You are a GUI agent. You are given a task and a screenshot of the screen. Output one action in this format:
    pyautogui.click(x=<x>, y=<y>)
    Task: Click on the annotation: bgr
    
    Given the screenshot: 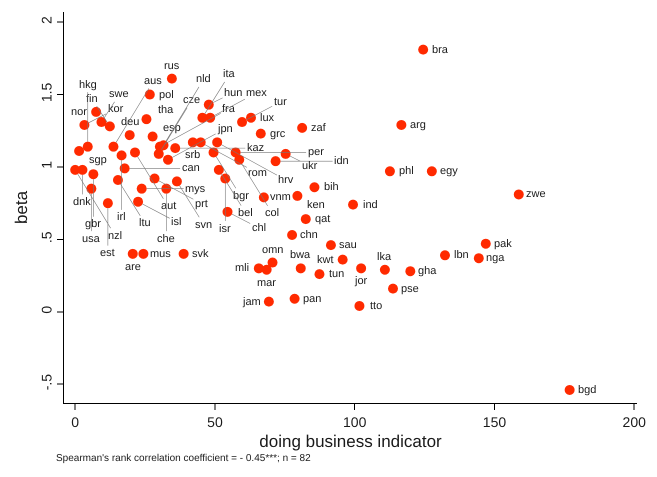 What is the action you would take?
    pyautogui.click(x=241, y=196)
    